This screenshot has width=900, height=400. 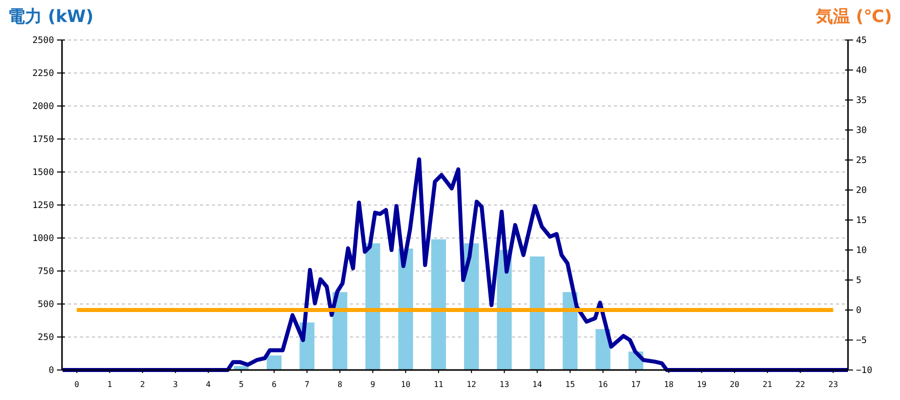 I want to click on x-tick-label: 2, so click(x=143, y=384).